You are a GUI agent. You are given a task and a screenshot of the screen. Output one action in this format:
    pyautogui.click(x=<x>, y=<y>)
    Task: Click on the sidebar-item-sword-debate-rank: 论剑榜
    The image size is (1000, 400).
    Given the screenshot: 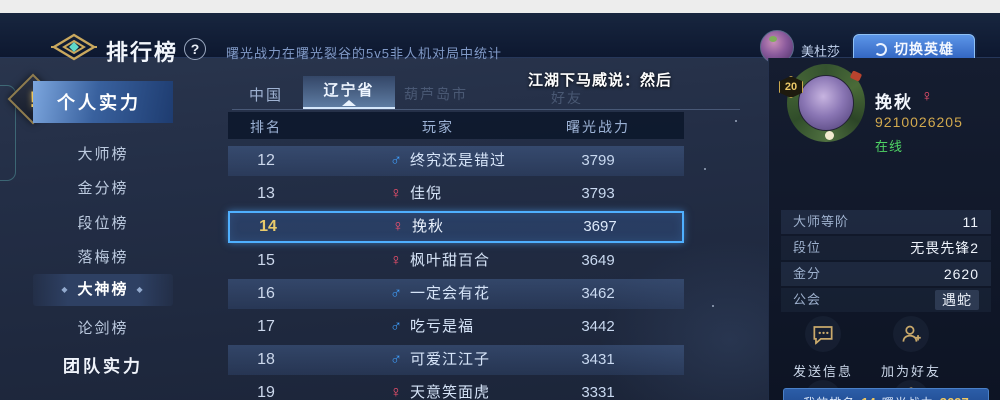 What is the action you would take?
    pyautogui.click(x=103, y=328)
    